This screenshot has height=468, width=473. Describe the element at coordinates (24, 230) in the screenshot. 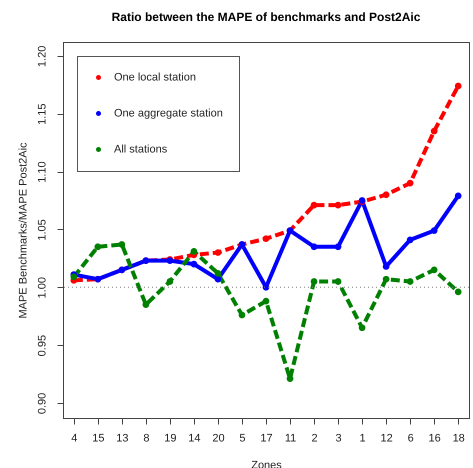

I see `y-axis-title: MAPE Benchmarks/MAPE Post2Aic` at that location.